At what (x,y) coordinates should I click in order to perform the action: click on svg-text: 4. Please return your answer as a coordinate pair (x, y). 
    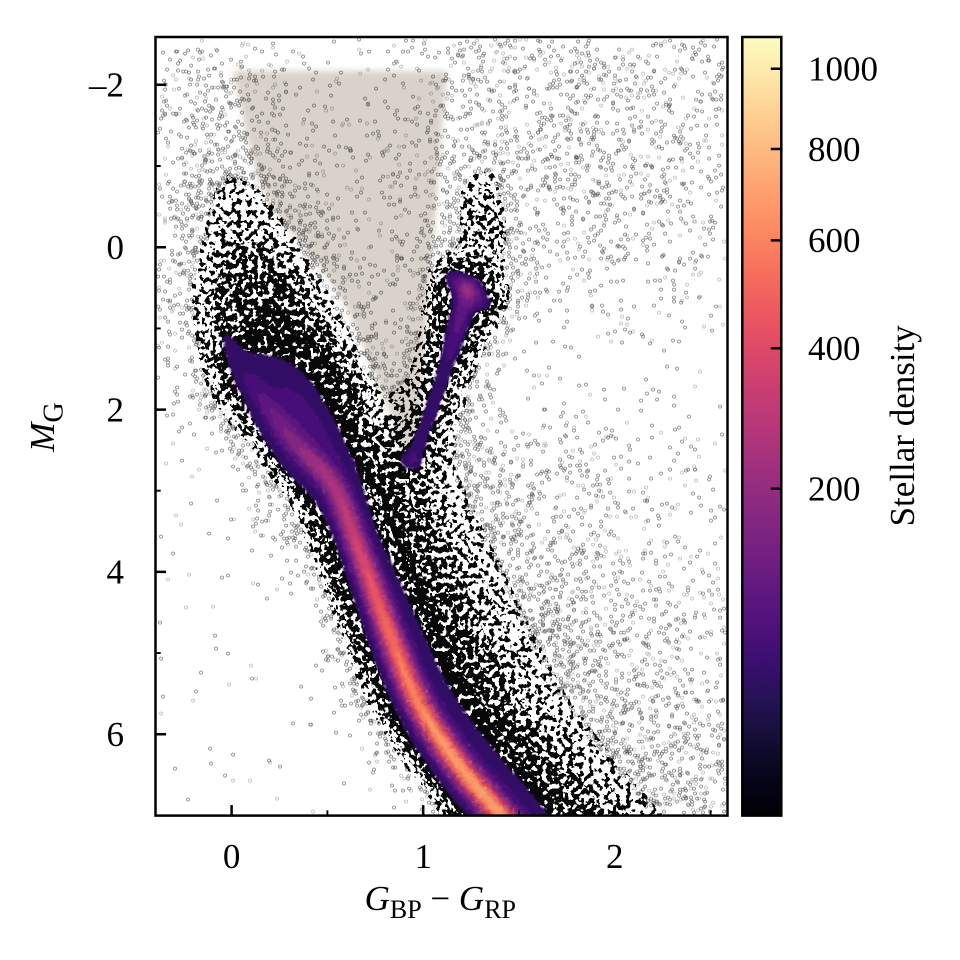
    Looking at the image, I should click on (116, 572).